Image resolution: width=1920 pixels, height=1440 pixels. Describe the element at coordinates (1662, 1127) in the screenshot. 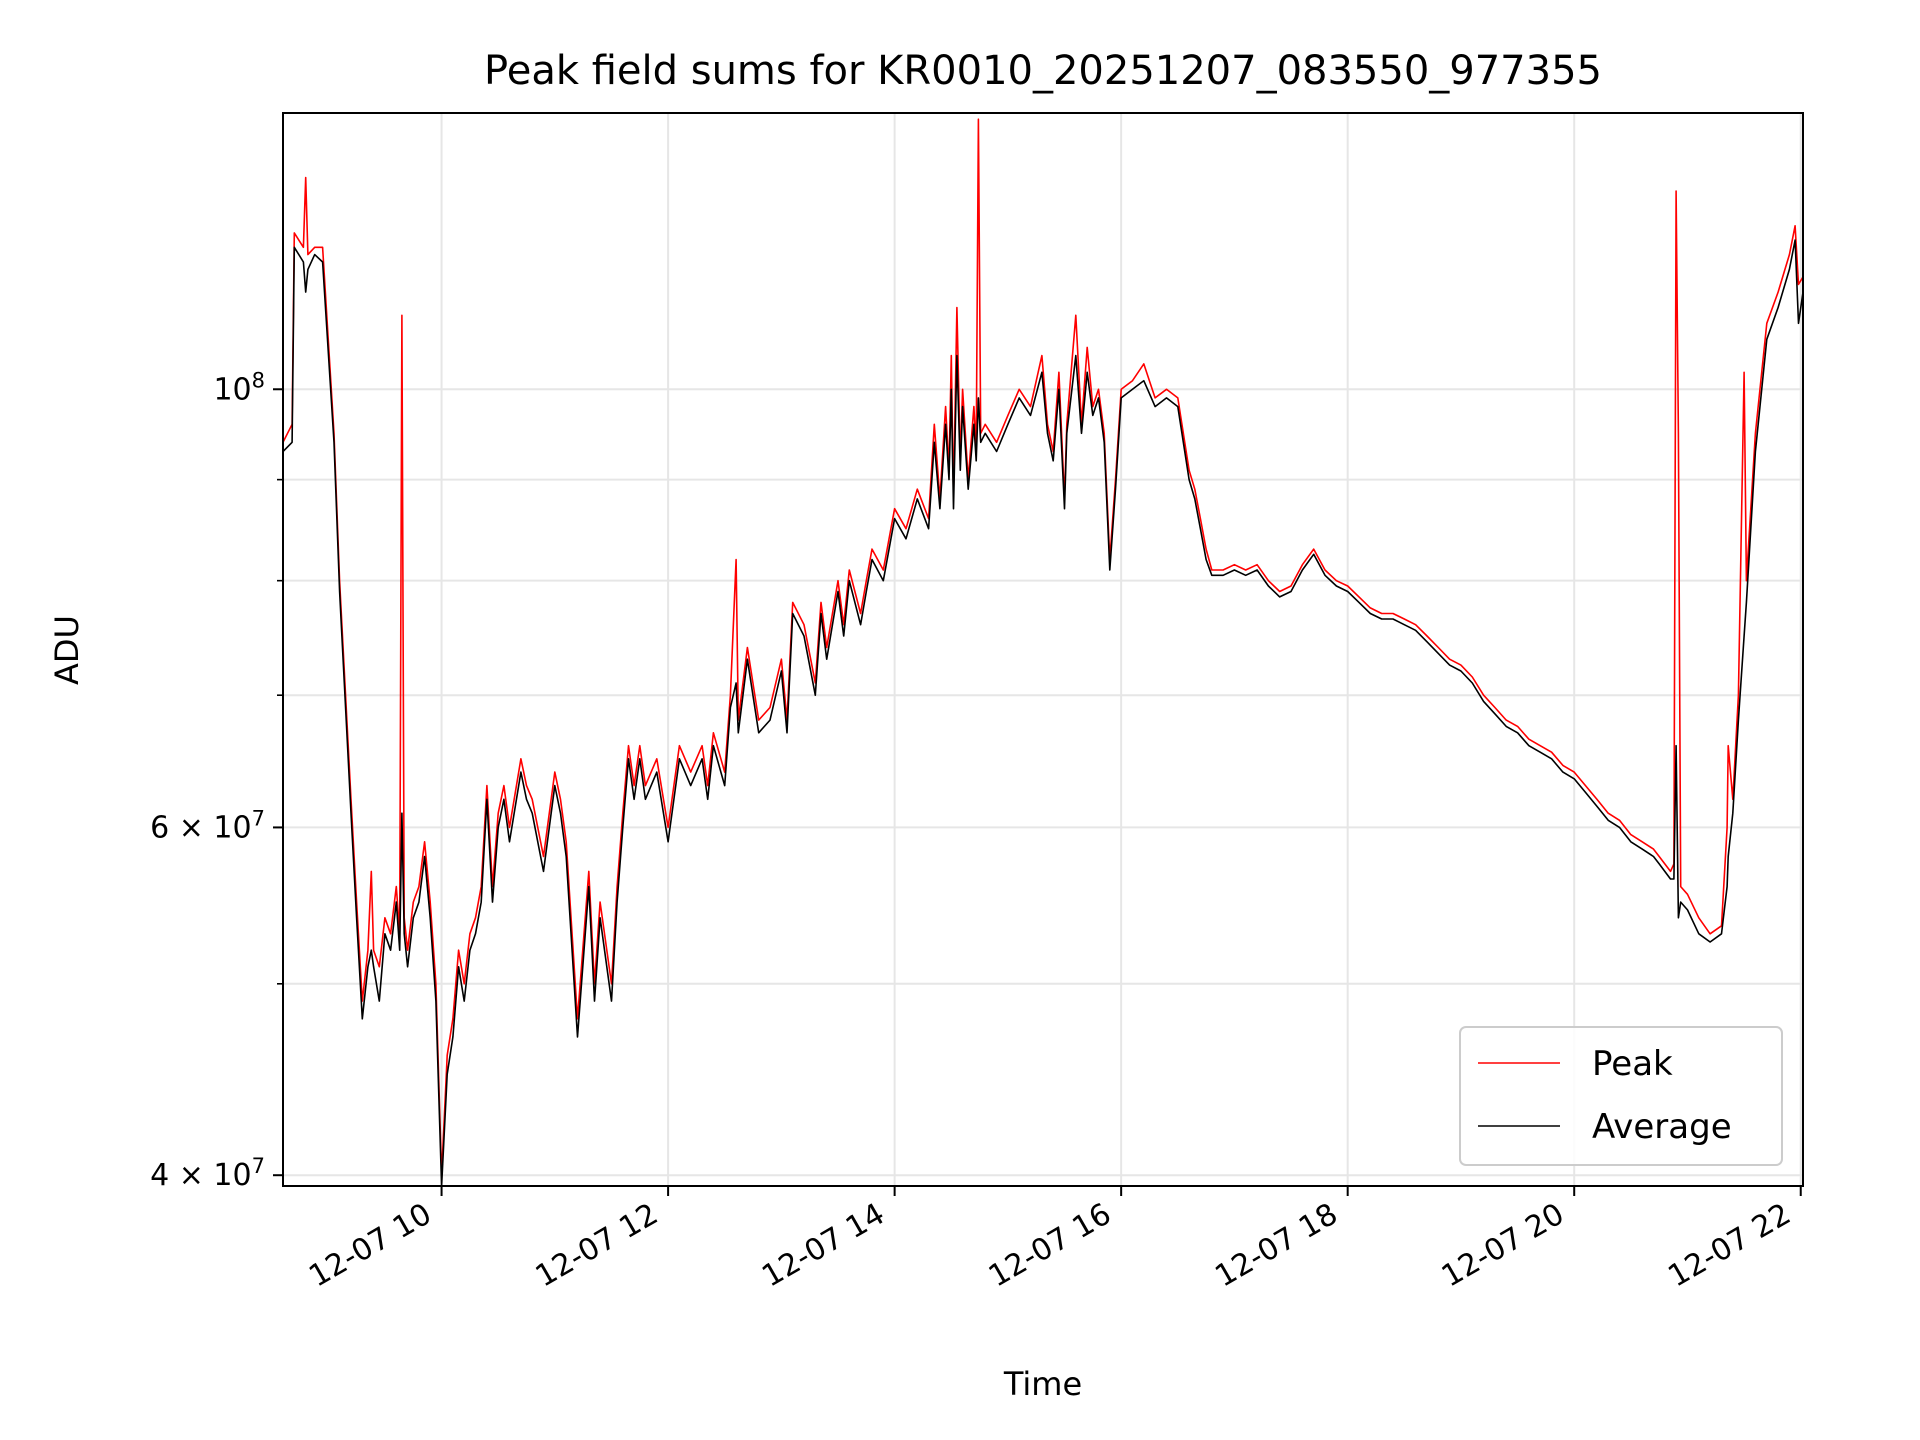

I see `legend-average-label: Average` at that location.